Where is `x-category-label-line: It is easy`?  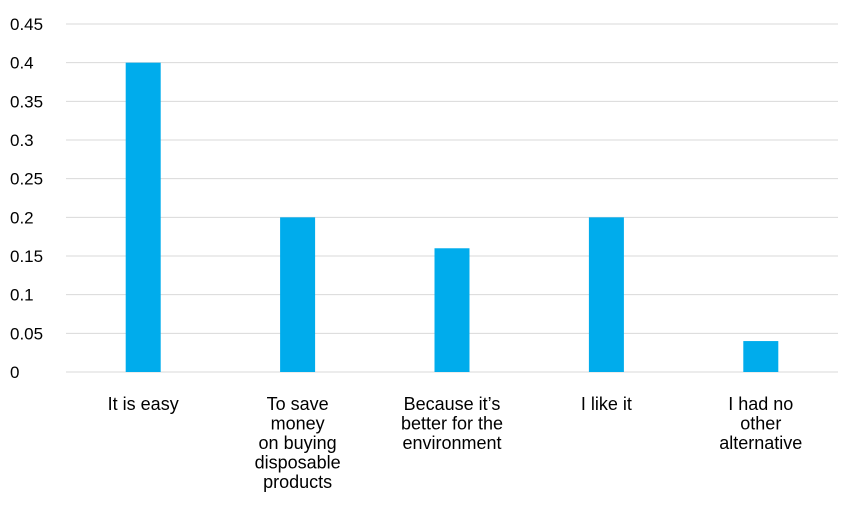
x-category-label-line: It is easy is located at coordinates (143, 404).